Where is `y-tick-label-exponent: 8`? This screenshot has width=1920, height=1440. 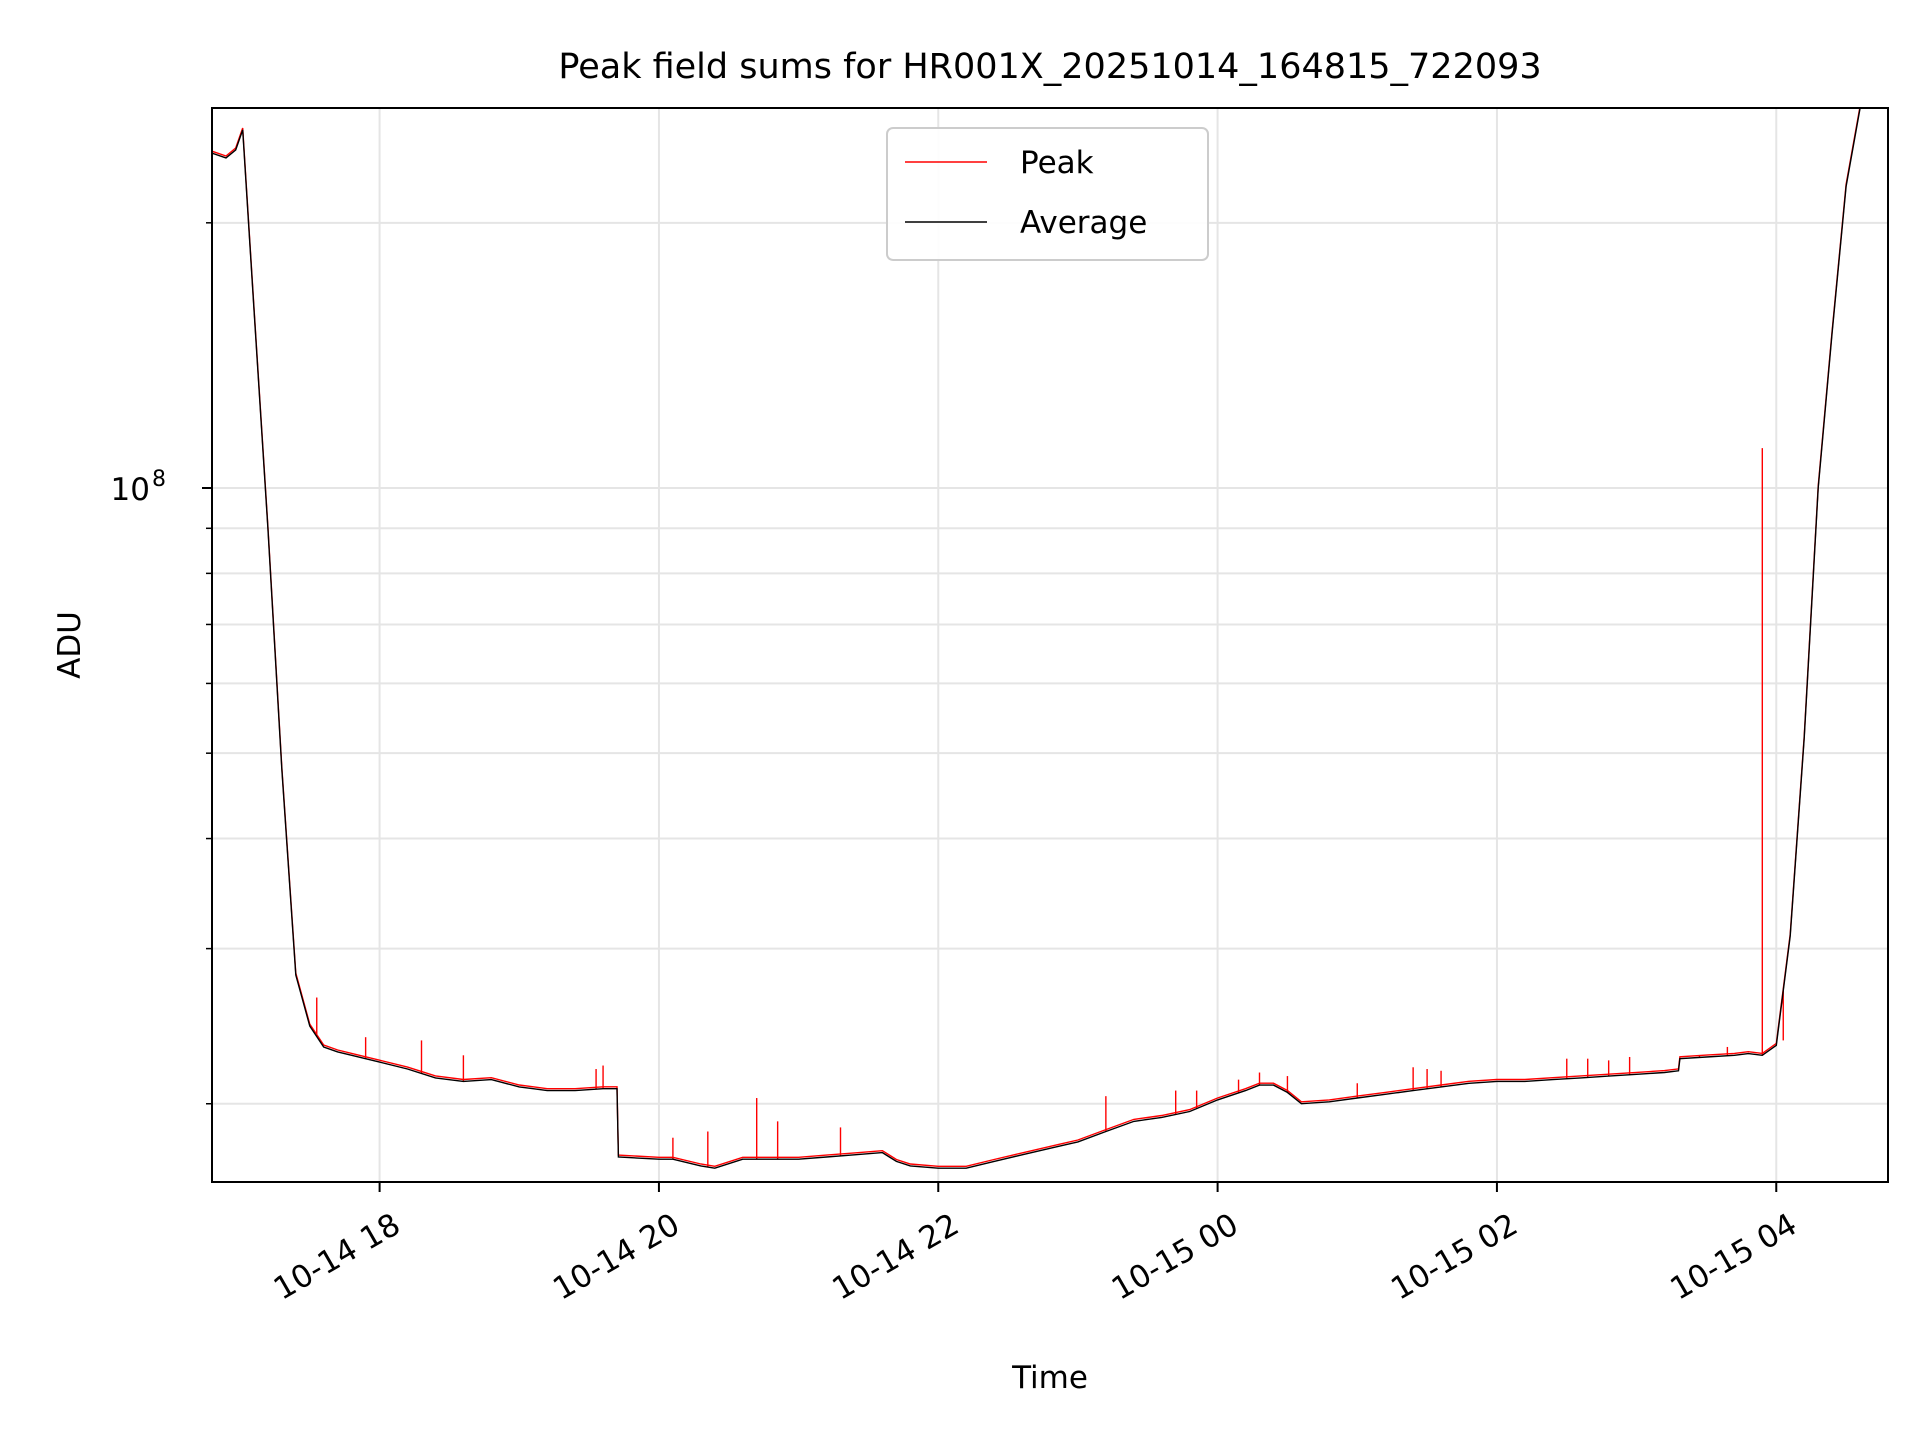
y-tick-label-exponent: 8 is located at coordinates (159, 479).